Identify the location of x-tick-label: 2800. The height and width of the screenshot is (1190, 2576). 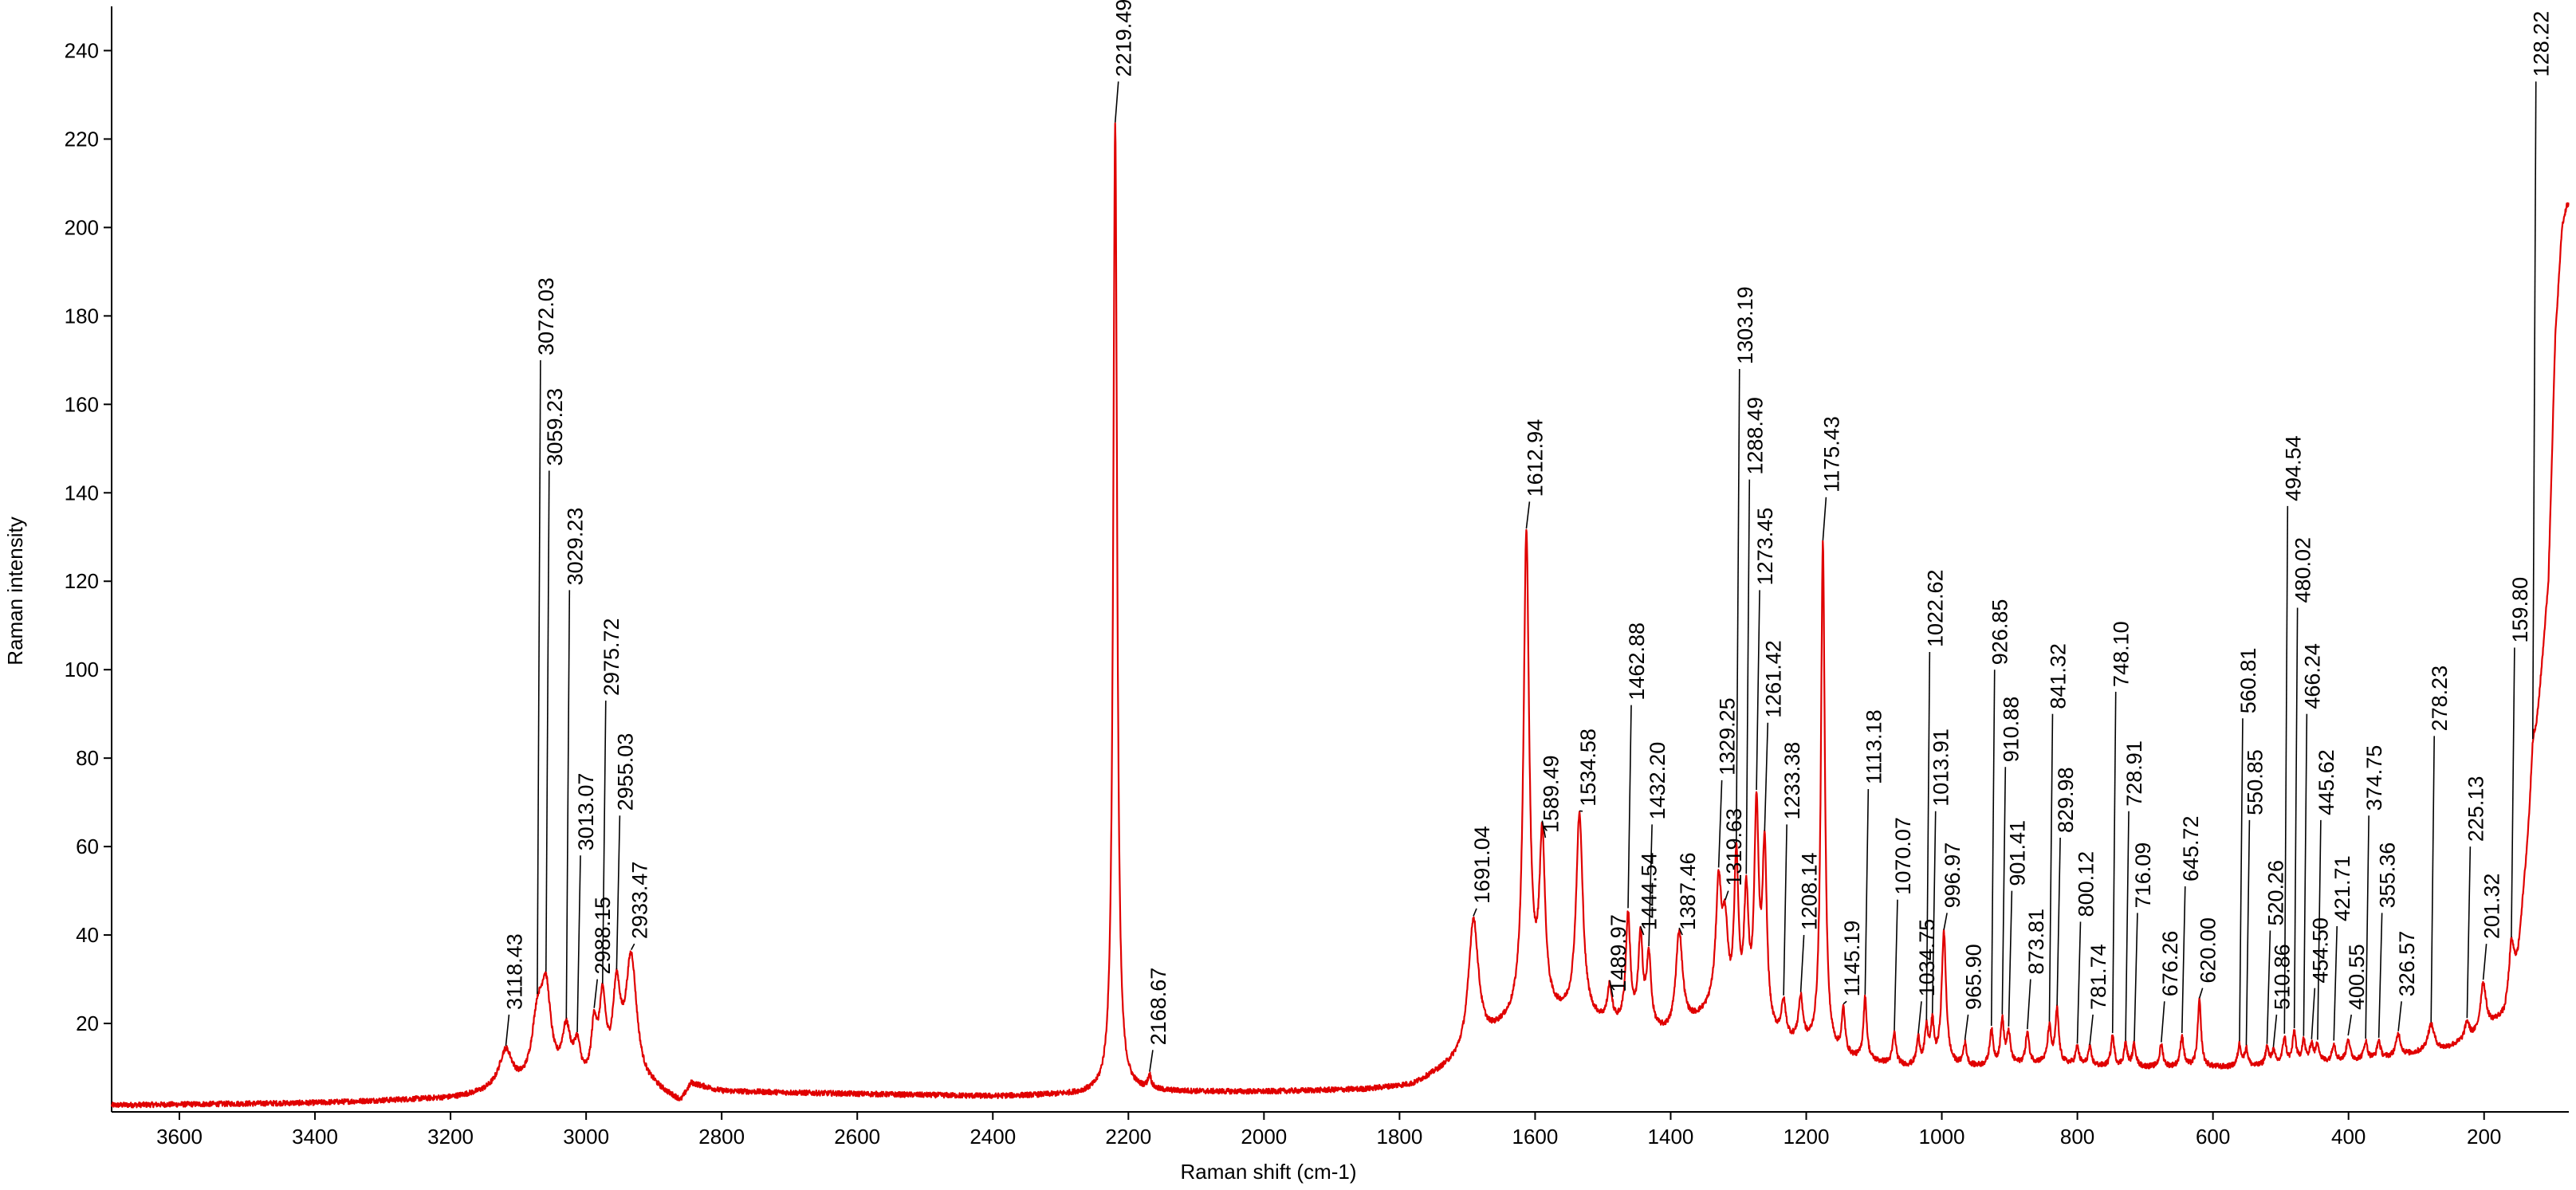
(721, 1137).